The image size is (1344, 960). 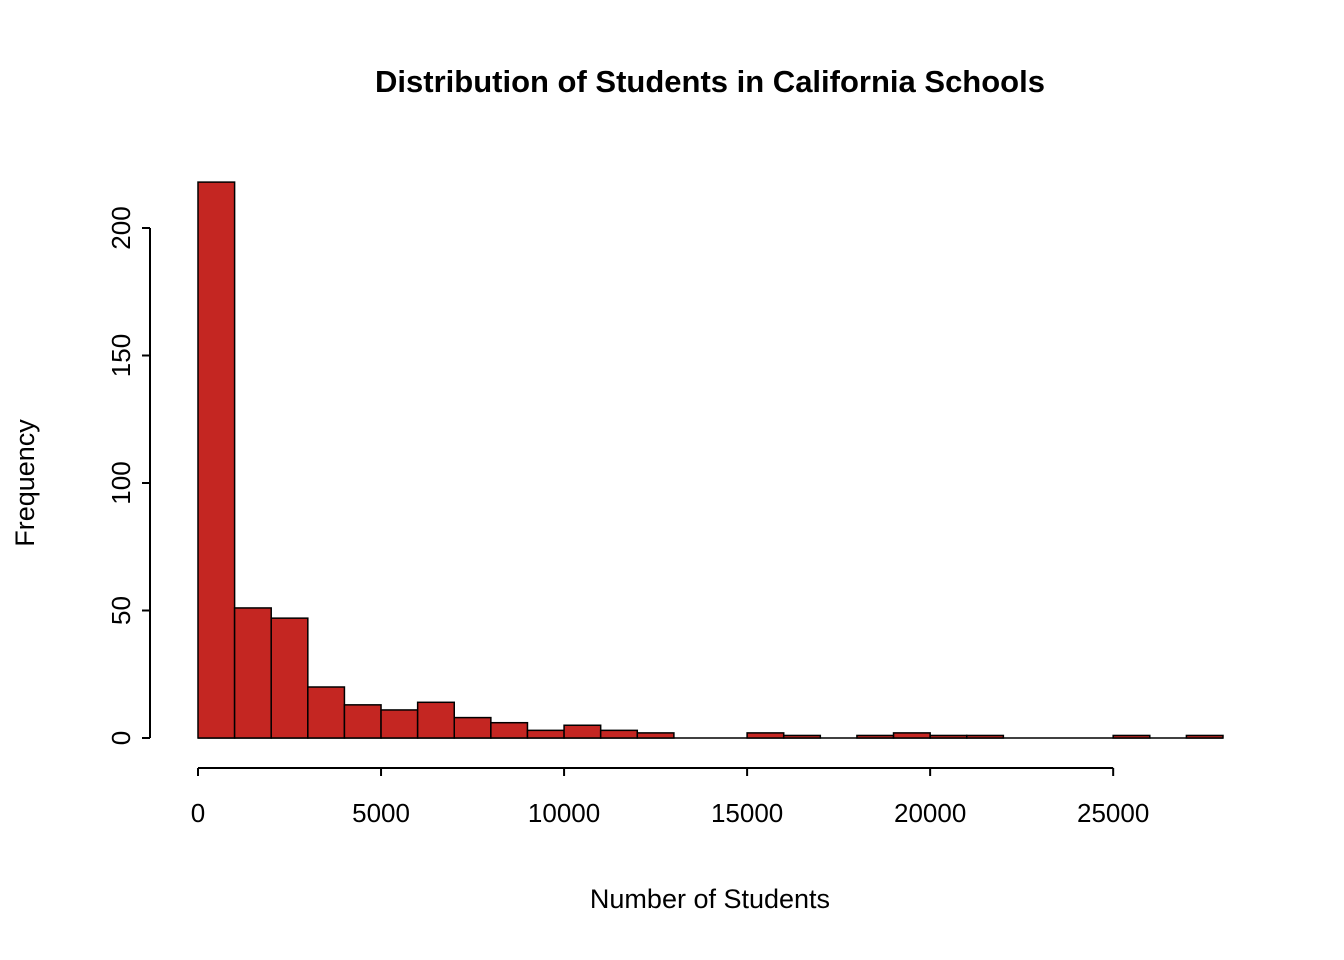 I want to click on y-axis: 0 50 100 150 200, so click(x=128, y=475).